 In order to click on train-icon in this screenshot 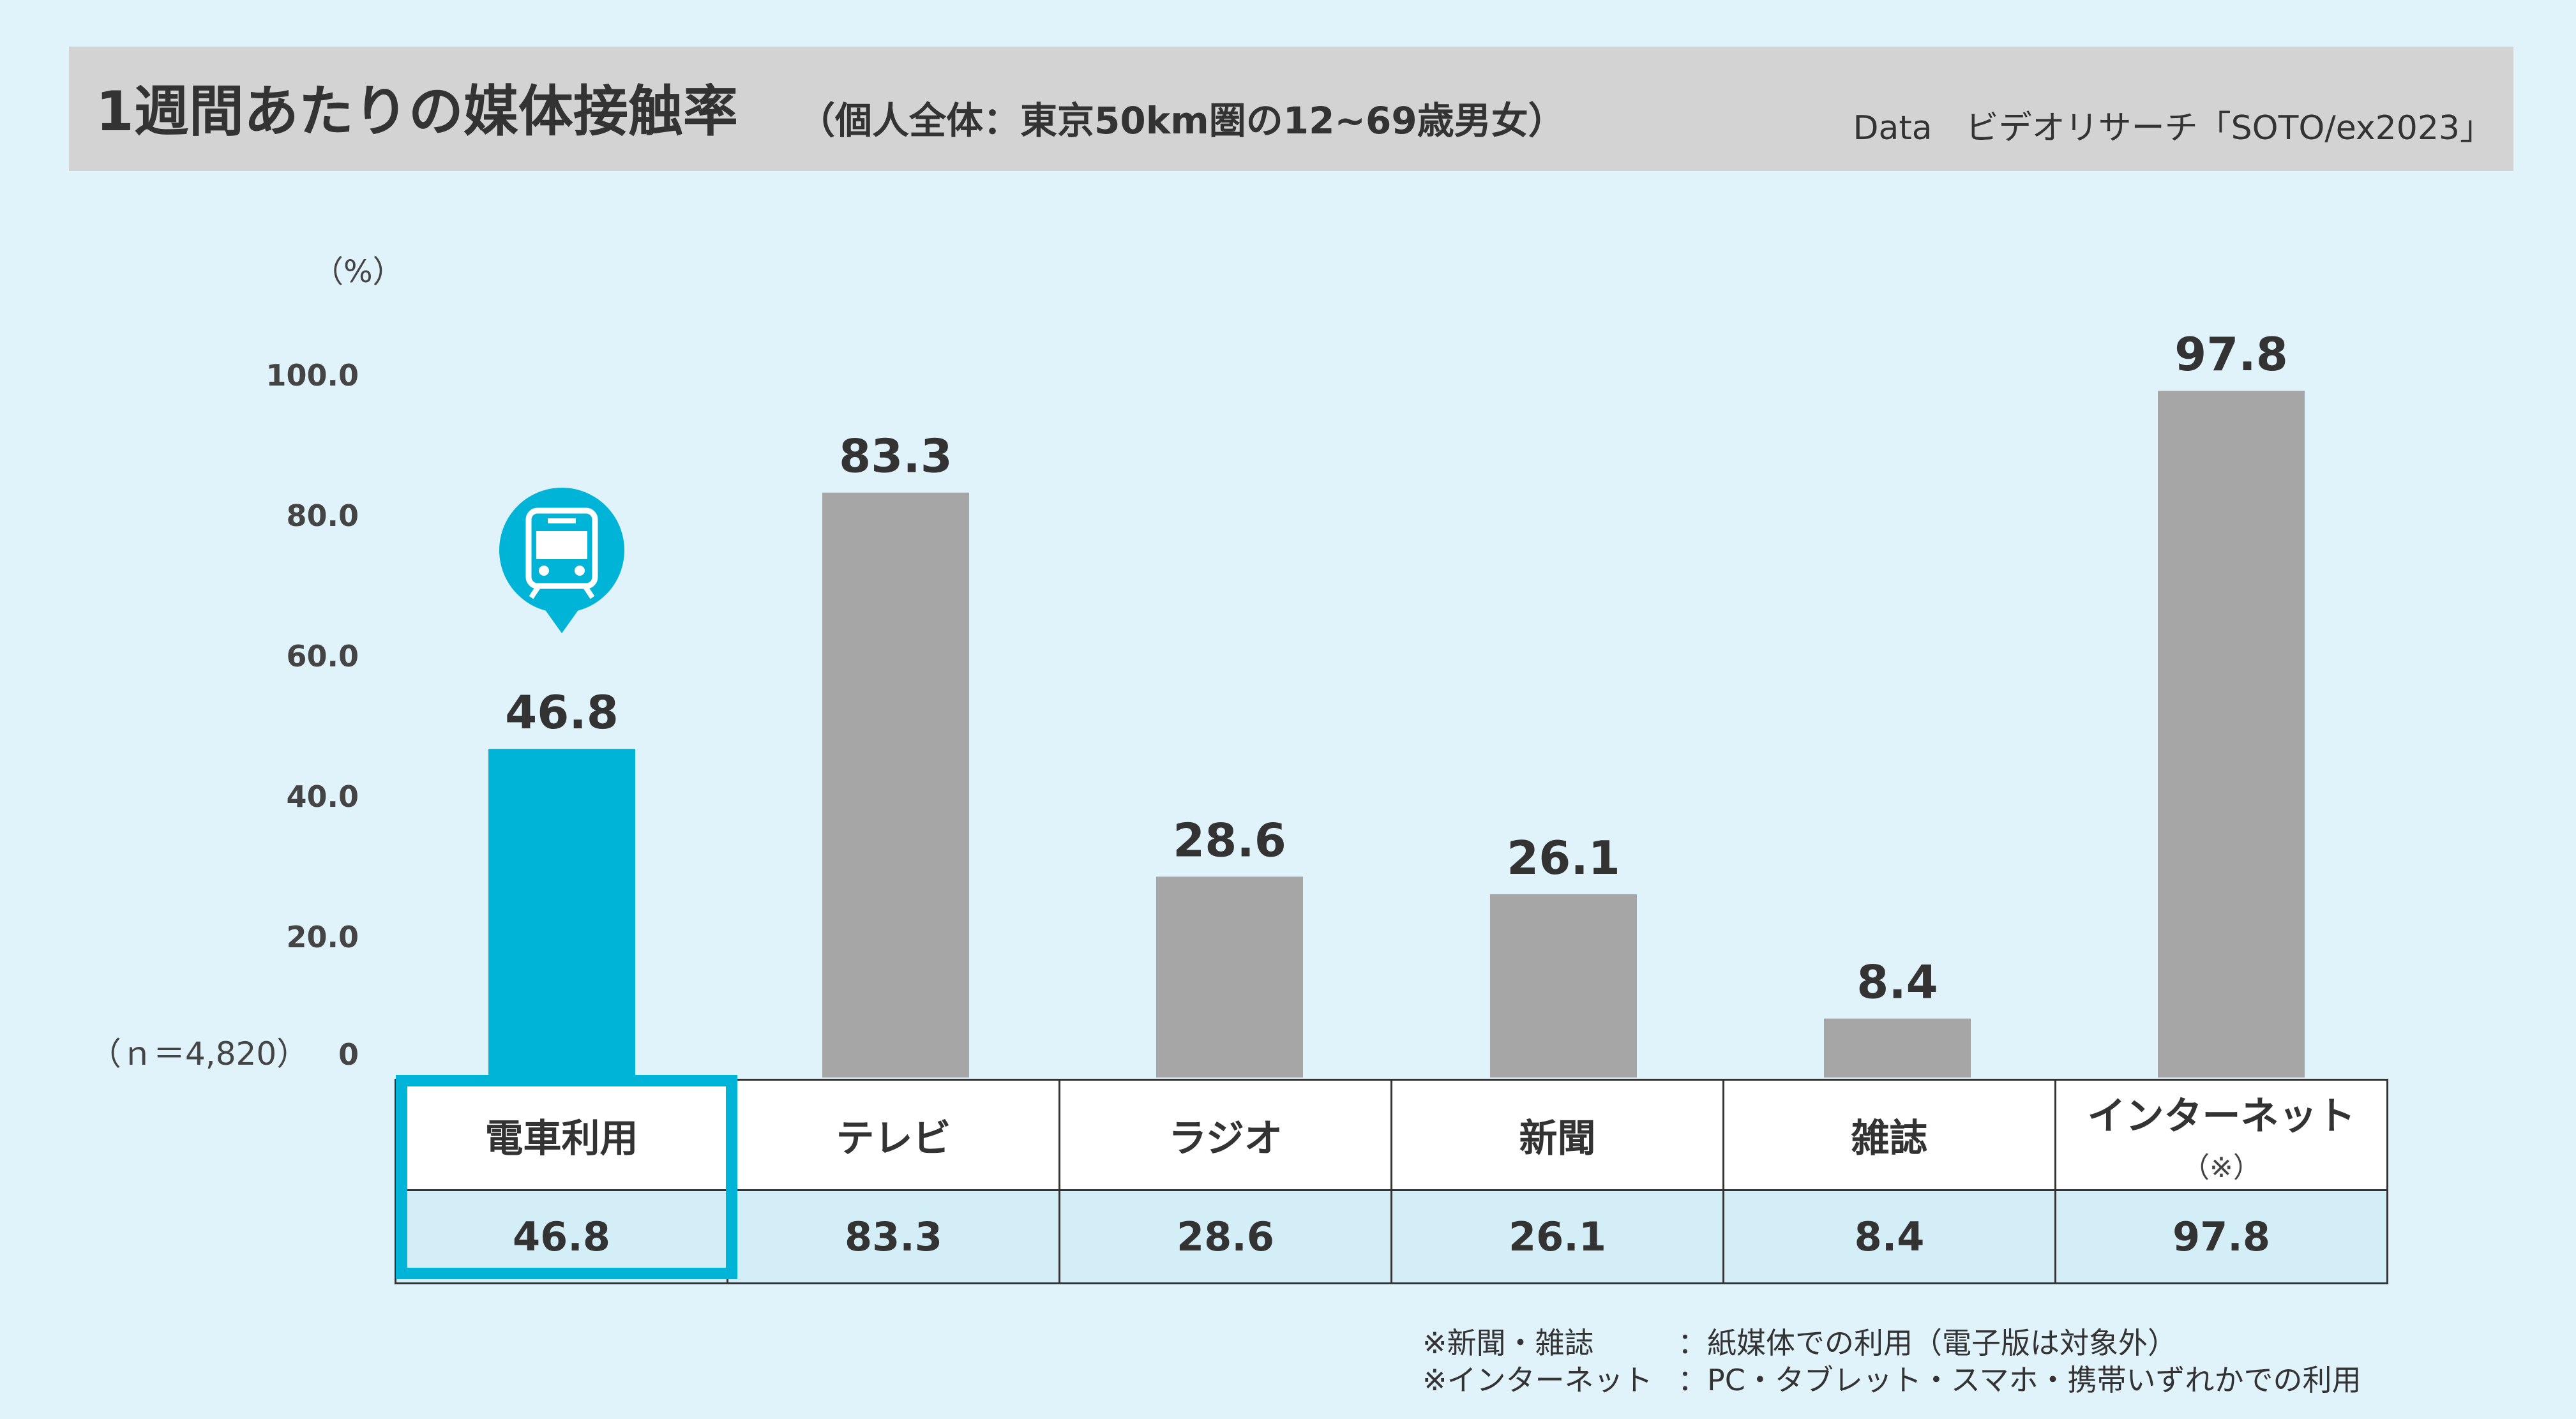, I will do `click(561, 560)`.